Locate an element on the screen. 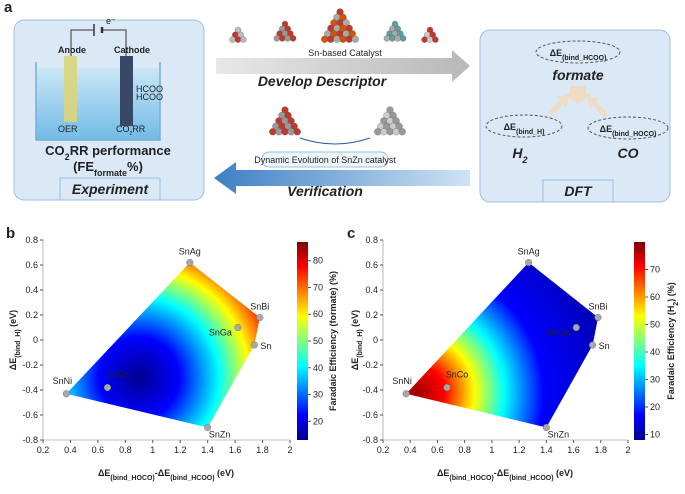  beaker is located at coordinates (98, 101).